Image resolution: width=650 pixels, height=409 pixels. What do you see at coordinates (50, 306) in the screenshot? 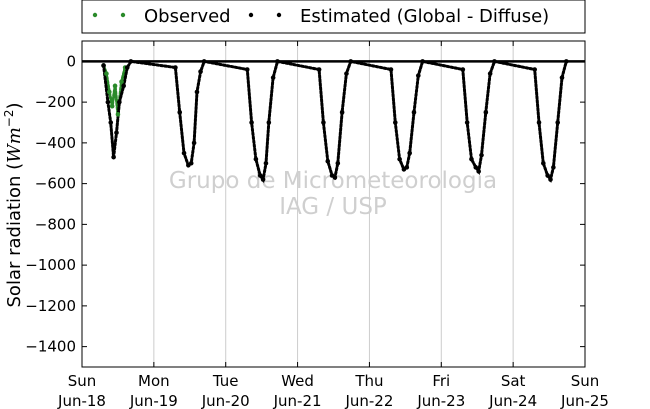
I see `y-tick-label-6: −1200` at bounding box center [50, 306].